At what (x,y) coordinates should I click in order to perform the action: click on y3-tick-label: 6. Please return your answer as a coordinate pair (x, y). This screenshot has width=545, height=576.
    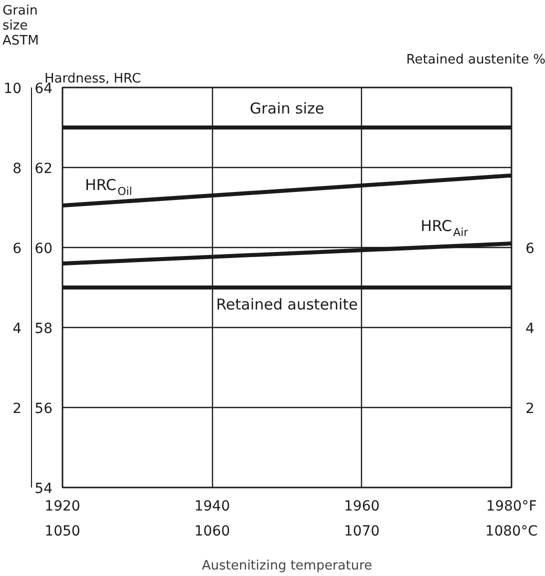
    Looking at the image, I should click on (530, 249).